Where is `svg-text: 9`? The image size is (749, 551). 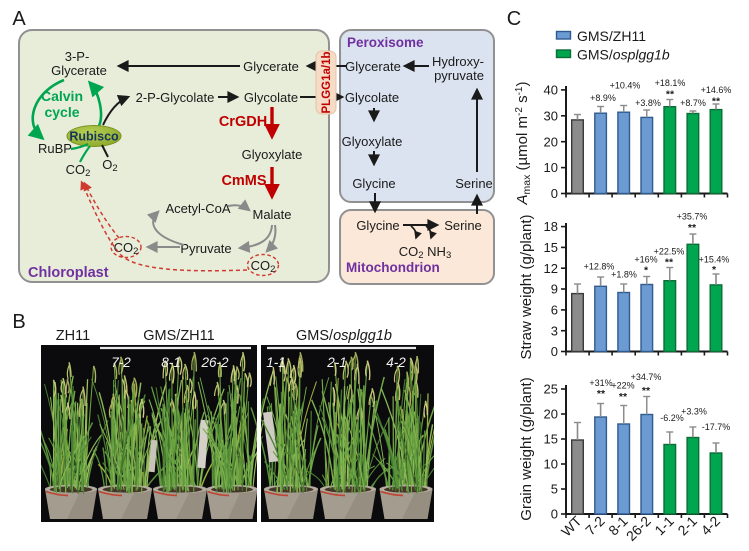 svg-text: 9 is located at coordinates (554, 289).